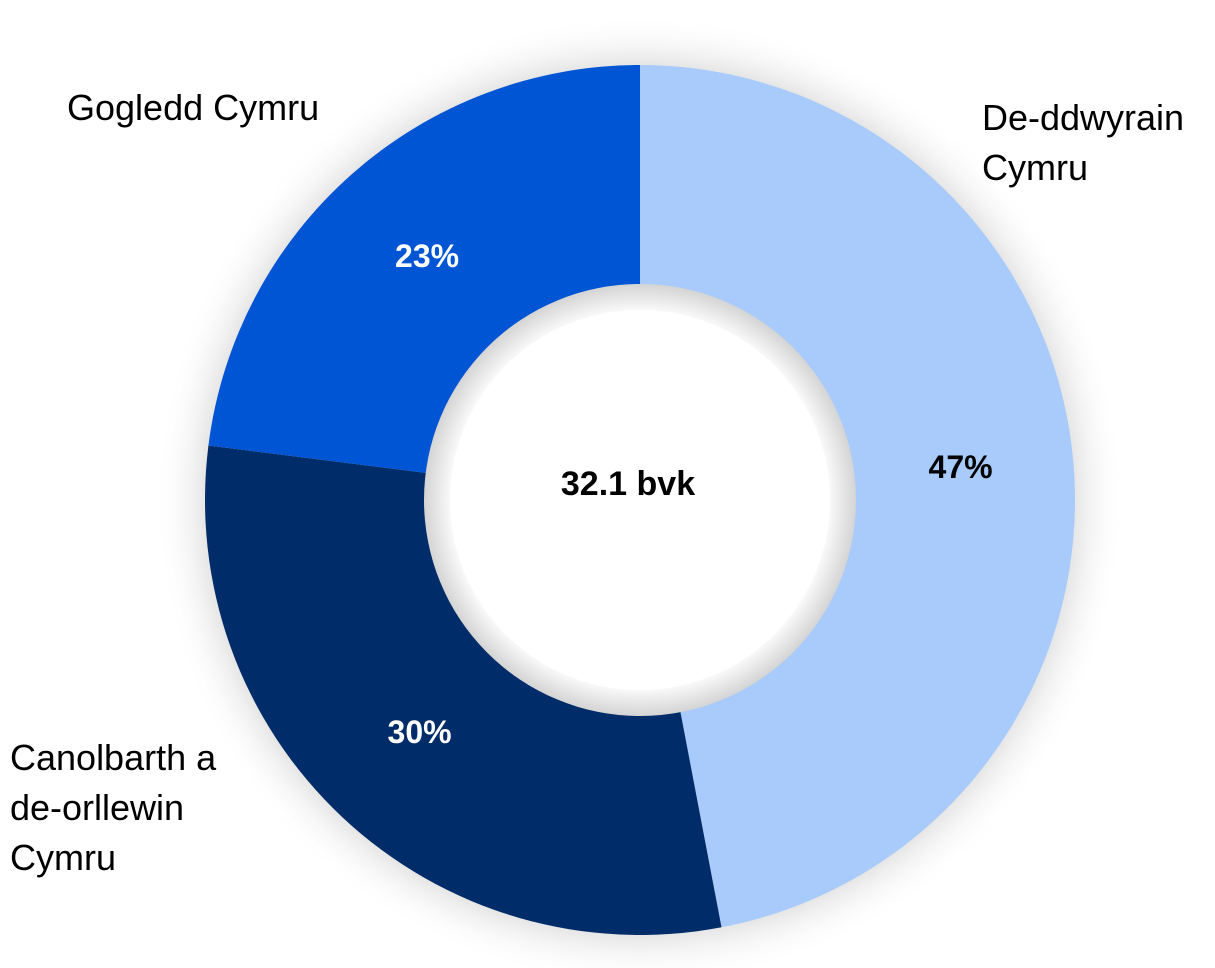 This screenshot has width=1215, height=968. What do you see at coordinates (1088, 142) in the screenshot?
I see `category-label-de-ddwyrain: De-ddwyrain Cymru` at bounding box center [1088, 142].